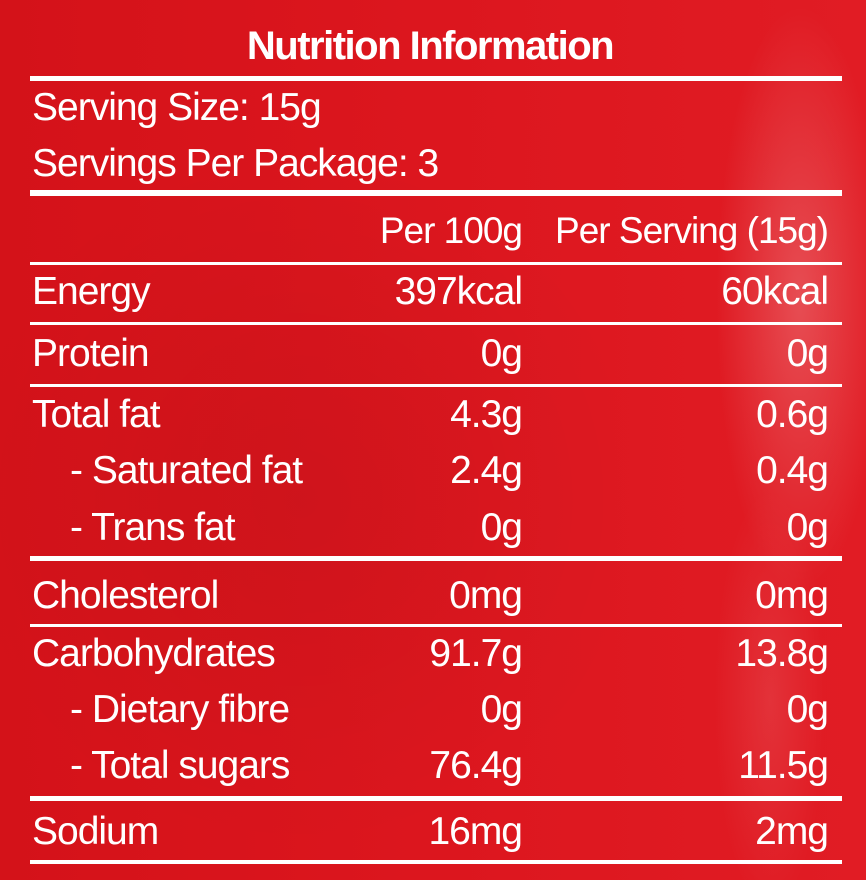  I want to click on value-per100-trans-fat: 0g, so click(501, 527).